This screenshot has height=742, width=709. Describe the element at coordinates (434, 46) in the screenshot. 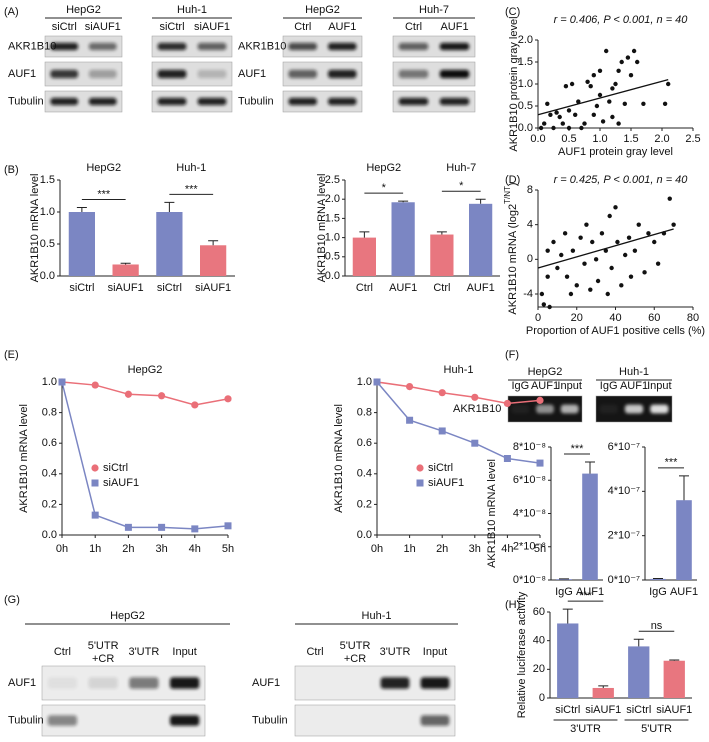

I see `blot-image` at that location.